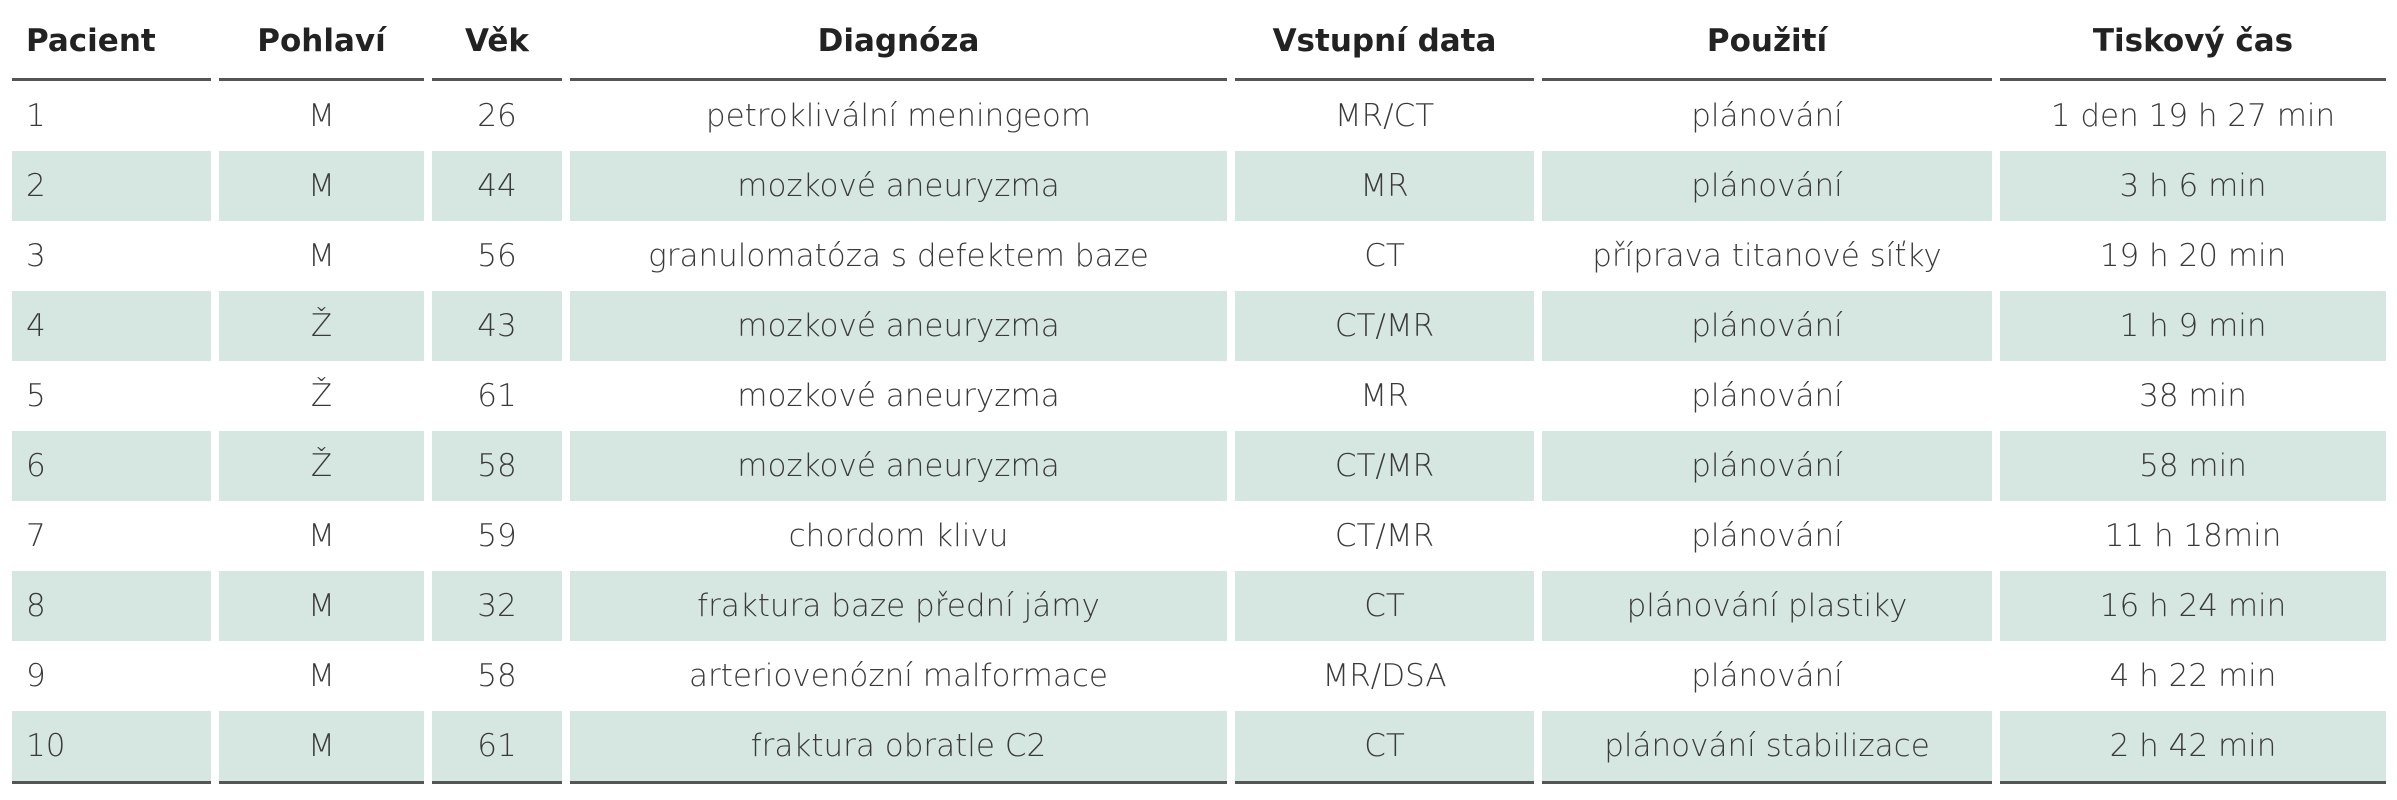 The image size is (2397, 800). I want to click on table-cell: 9, so click(36, 676).